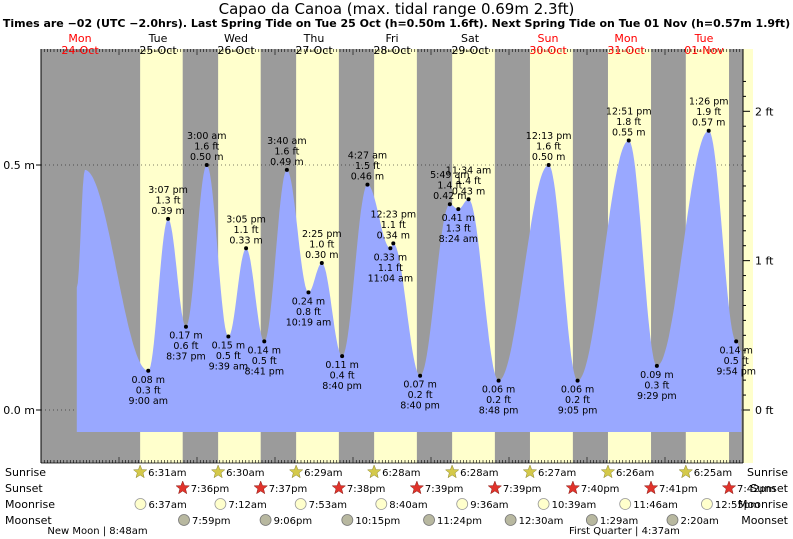  Describe the element at coordinates (366, 489) in the screenshot. I see `sunset-time: 7:38pm` at that location.